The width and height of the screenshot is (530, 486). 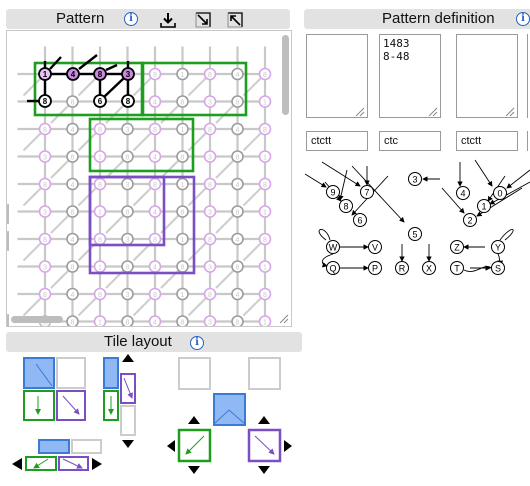 I want to click on rule-node: P, so click(x=375, y=268).